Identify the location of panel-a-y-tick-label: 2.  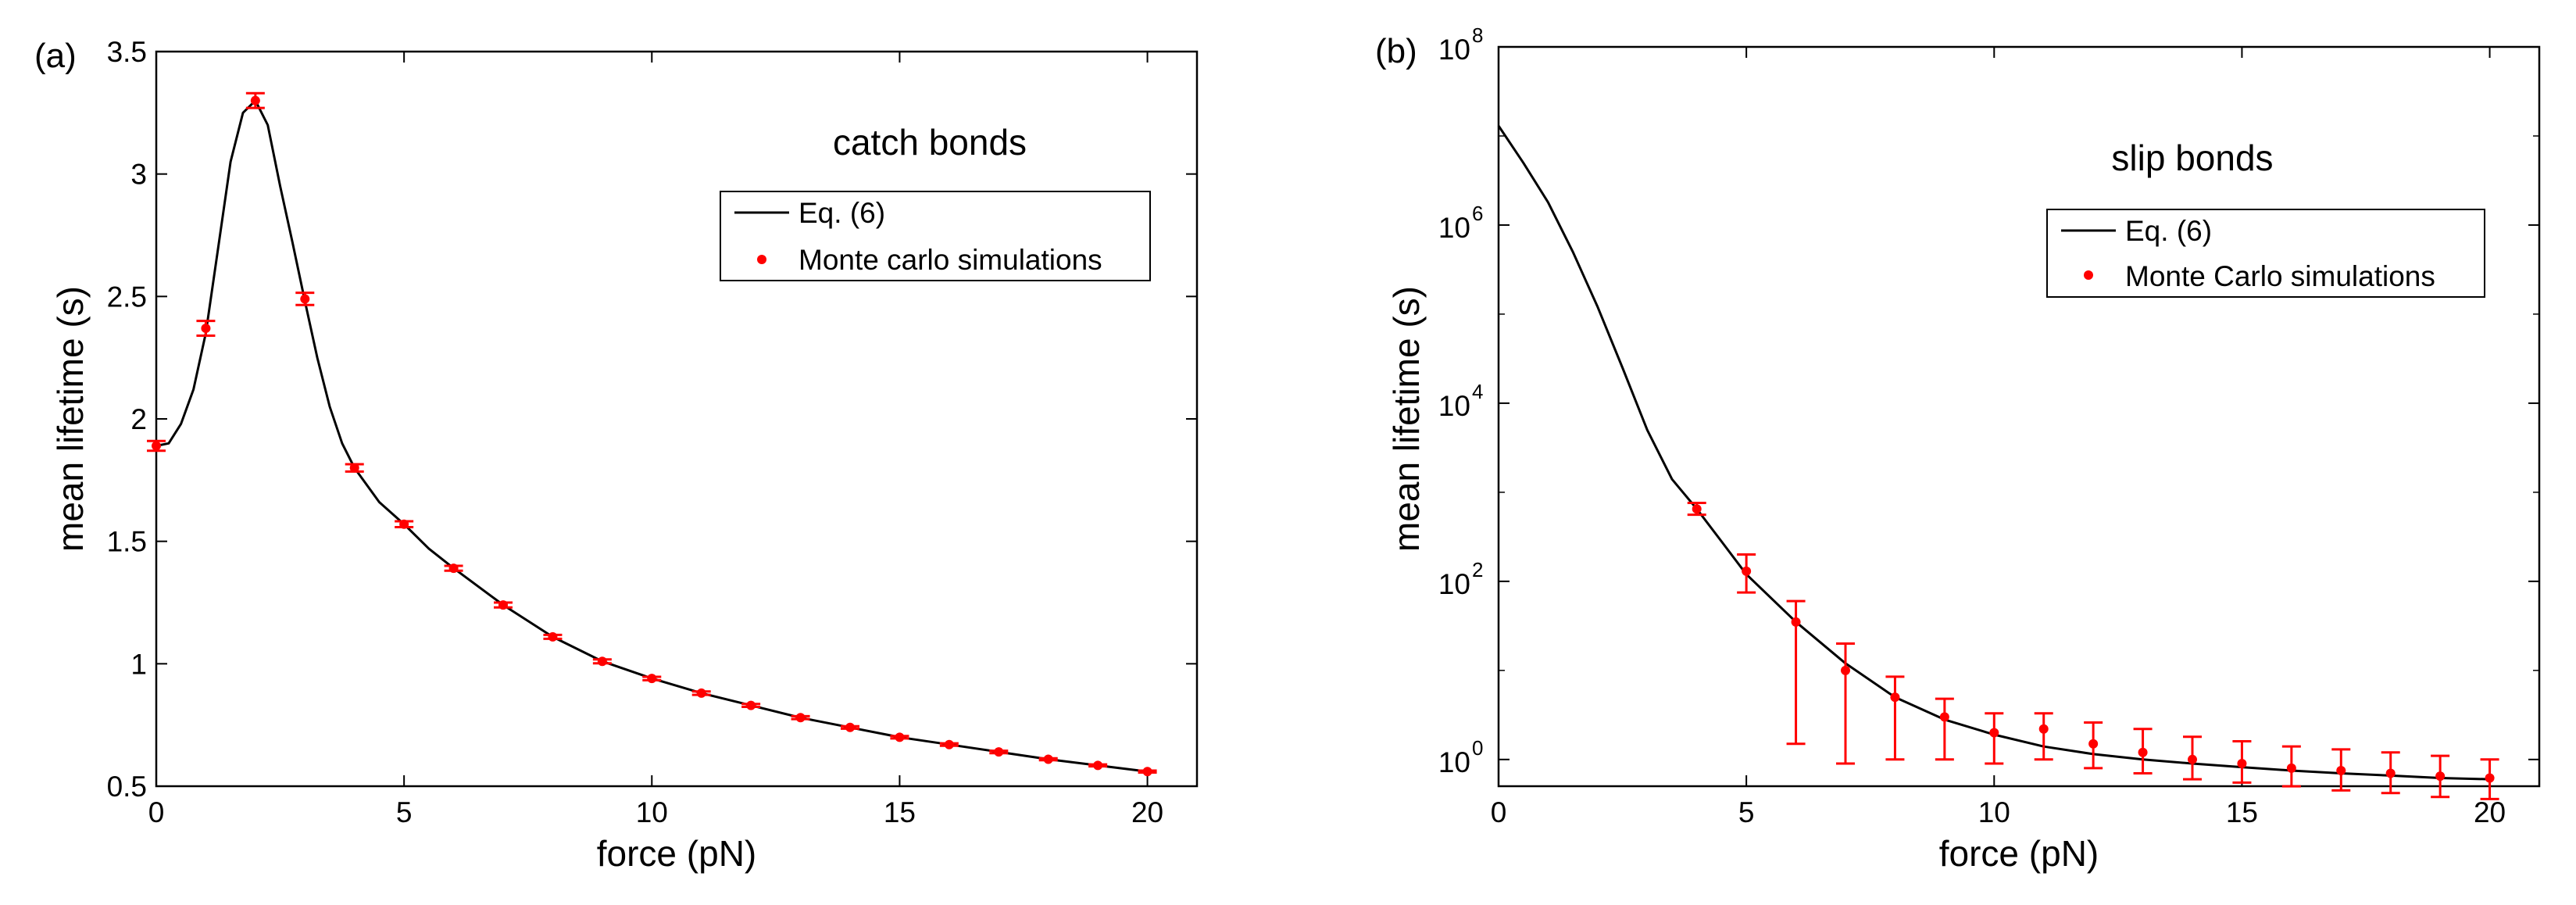
(139, 419).